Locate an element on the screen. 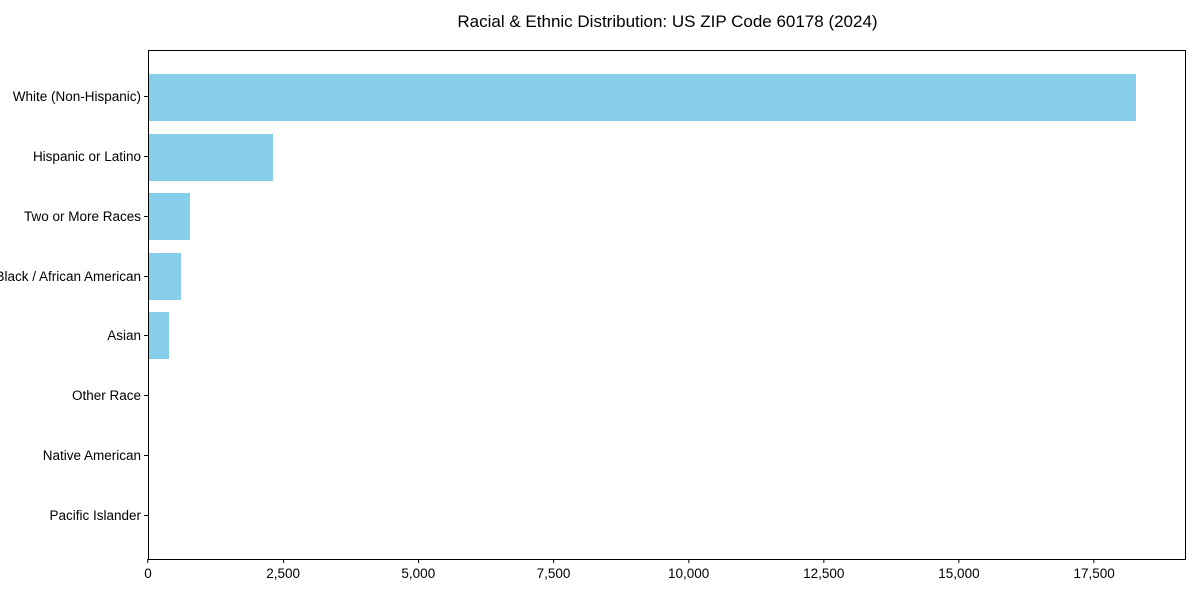 Image resolution: width=1200 pixels, height=600 pixels. y-label-cell: Black / African American is located at coordinates (74, 276).